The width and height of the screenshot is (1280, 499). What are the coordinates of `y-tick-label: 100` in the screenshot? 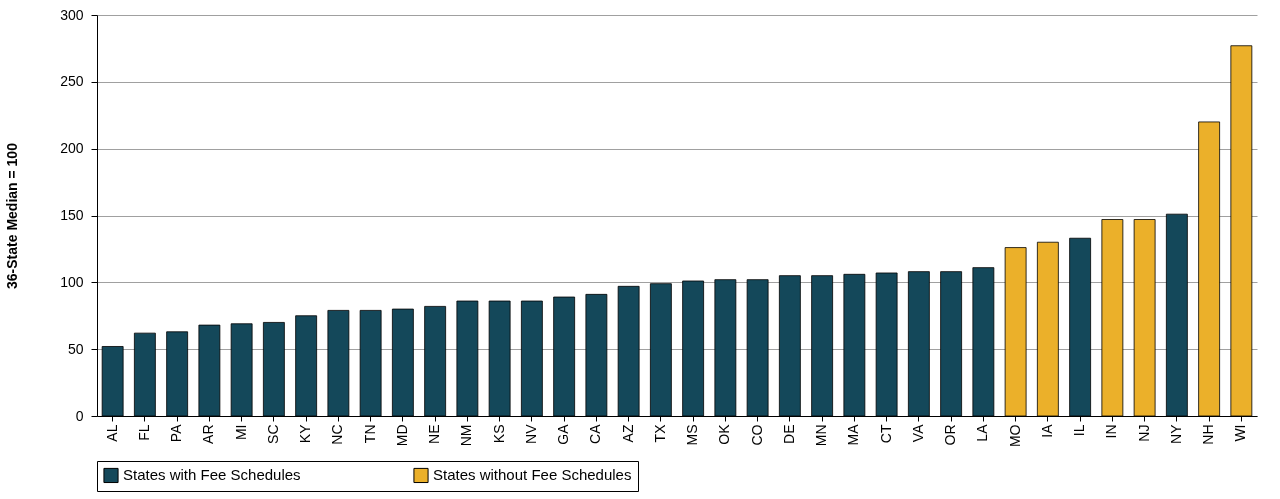 It's located at (72, 281).